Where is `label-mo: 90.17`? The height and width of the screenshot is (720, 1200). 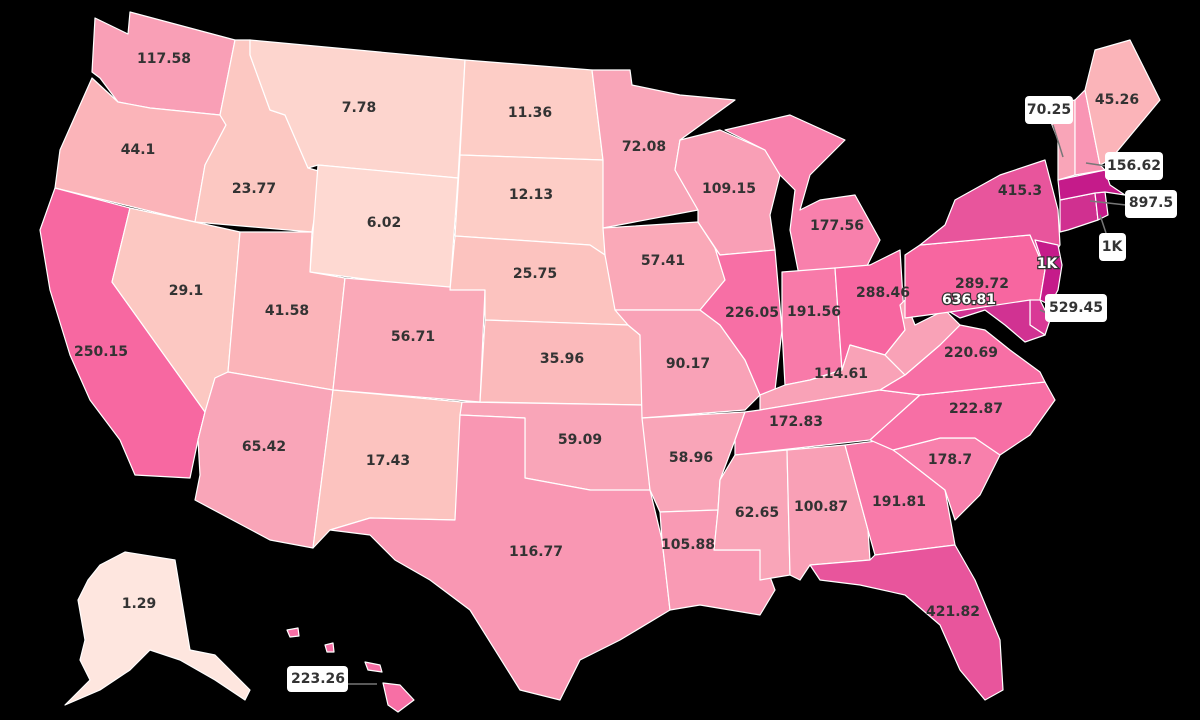
label-mo: 90.17 is located at coordinates (688, 364).